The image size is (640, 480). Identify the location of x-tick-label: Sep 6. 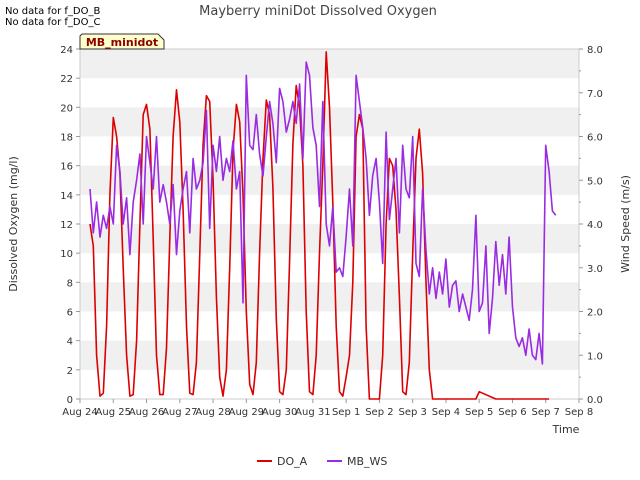
(512, 412).